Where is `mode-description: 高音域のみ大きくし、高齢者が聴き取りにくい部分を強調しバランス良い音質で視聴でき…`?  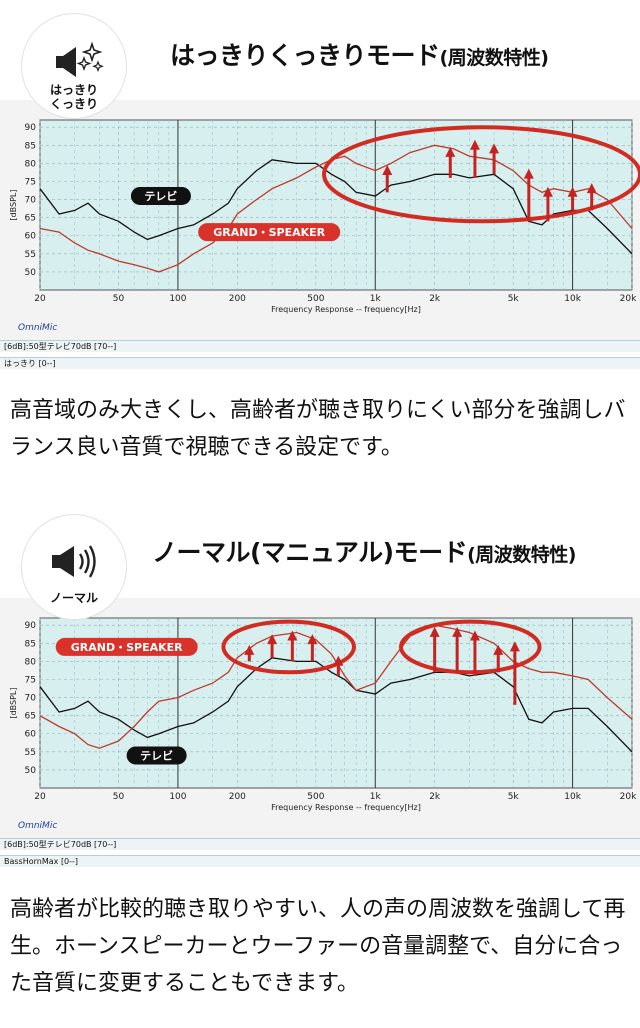 mode-description: 高音域のみ大きくし、高齢者が聴き取りにくい部分を強調しバランス良い音質で視聴でき… is located at coordinates (318, 429).